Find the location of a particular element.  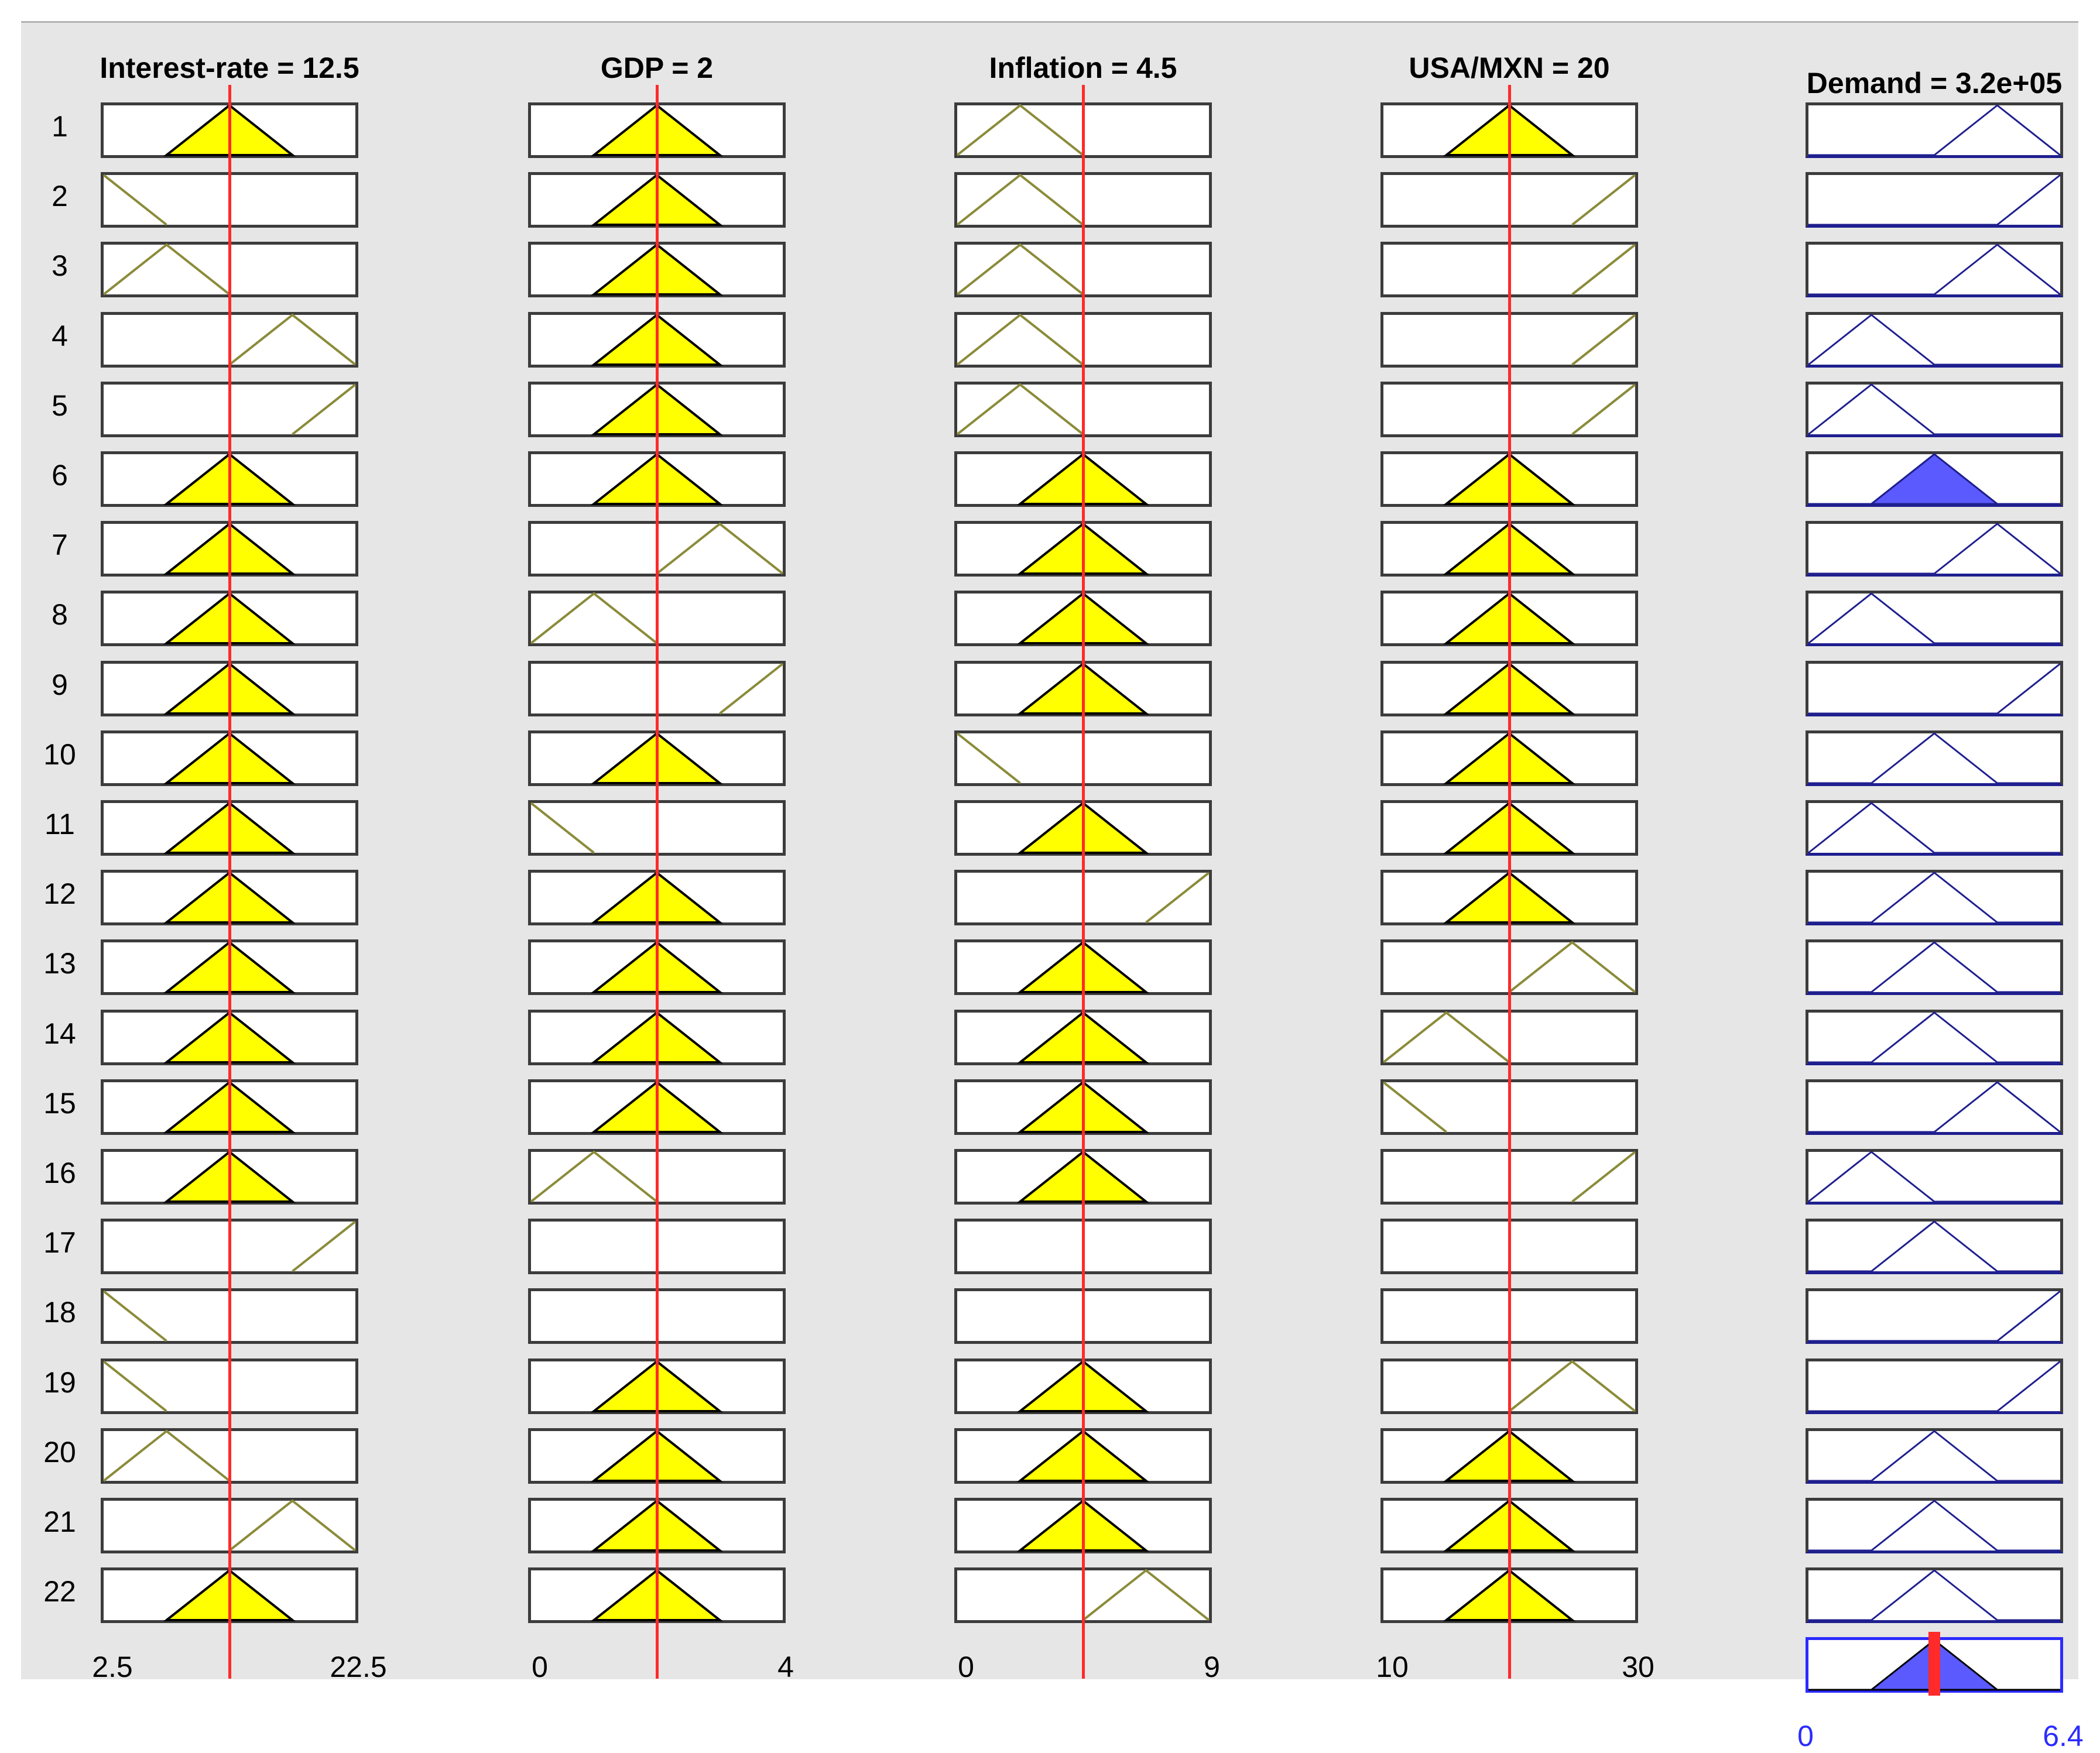

rule-number: 19 is located at coordinates (59, 1382).